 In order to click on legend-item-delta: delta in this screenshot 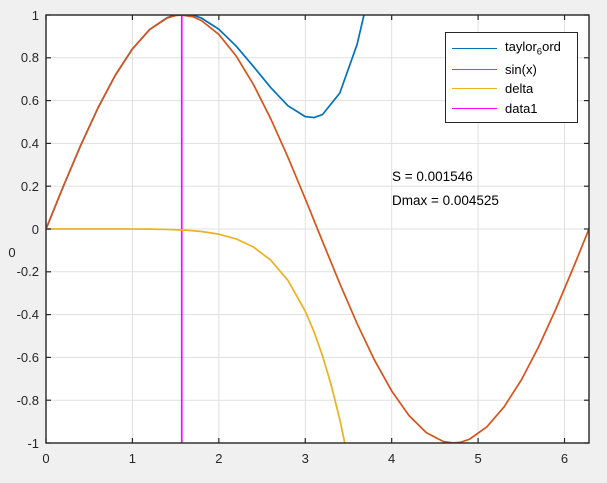, I will do `click(511, 88)`.